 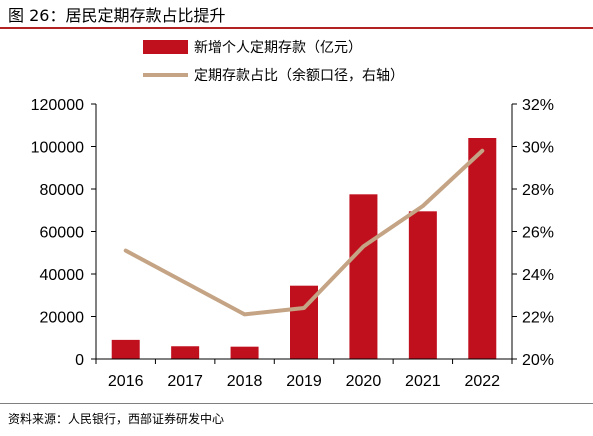 I want to click on y-left-tick-label: 60000, so click(x=62, y=233).